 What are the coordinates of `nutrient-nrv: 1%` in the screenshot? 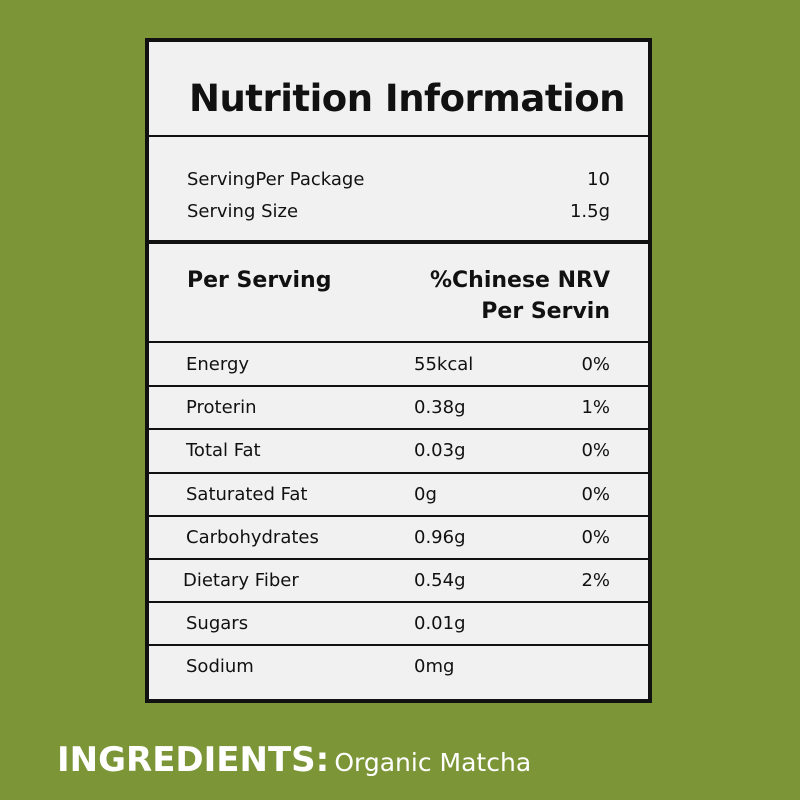 It's located at (595, 408).